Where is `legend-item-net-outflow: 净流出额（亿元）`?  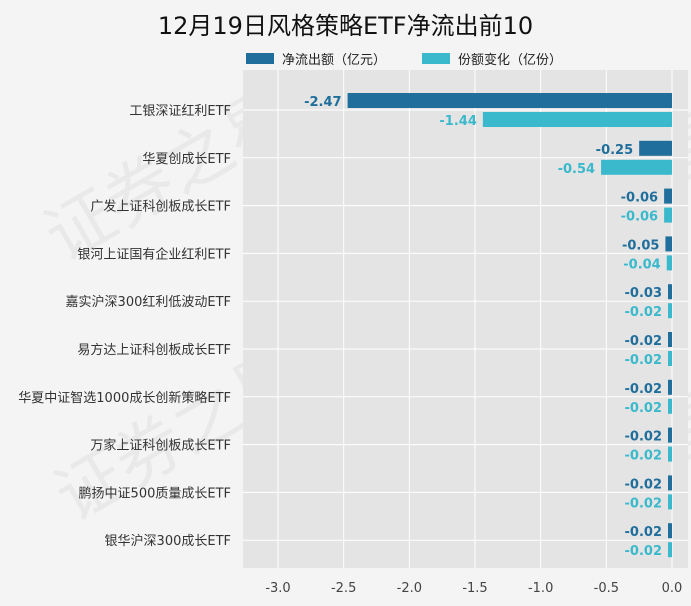
legend-item-net-outflow: 净流出额（亿元） is located at coordinates (316, 58).